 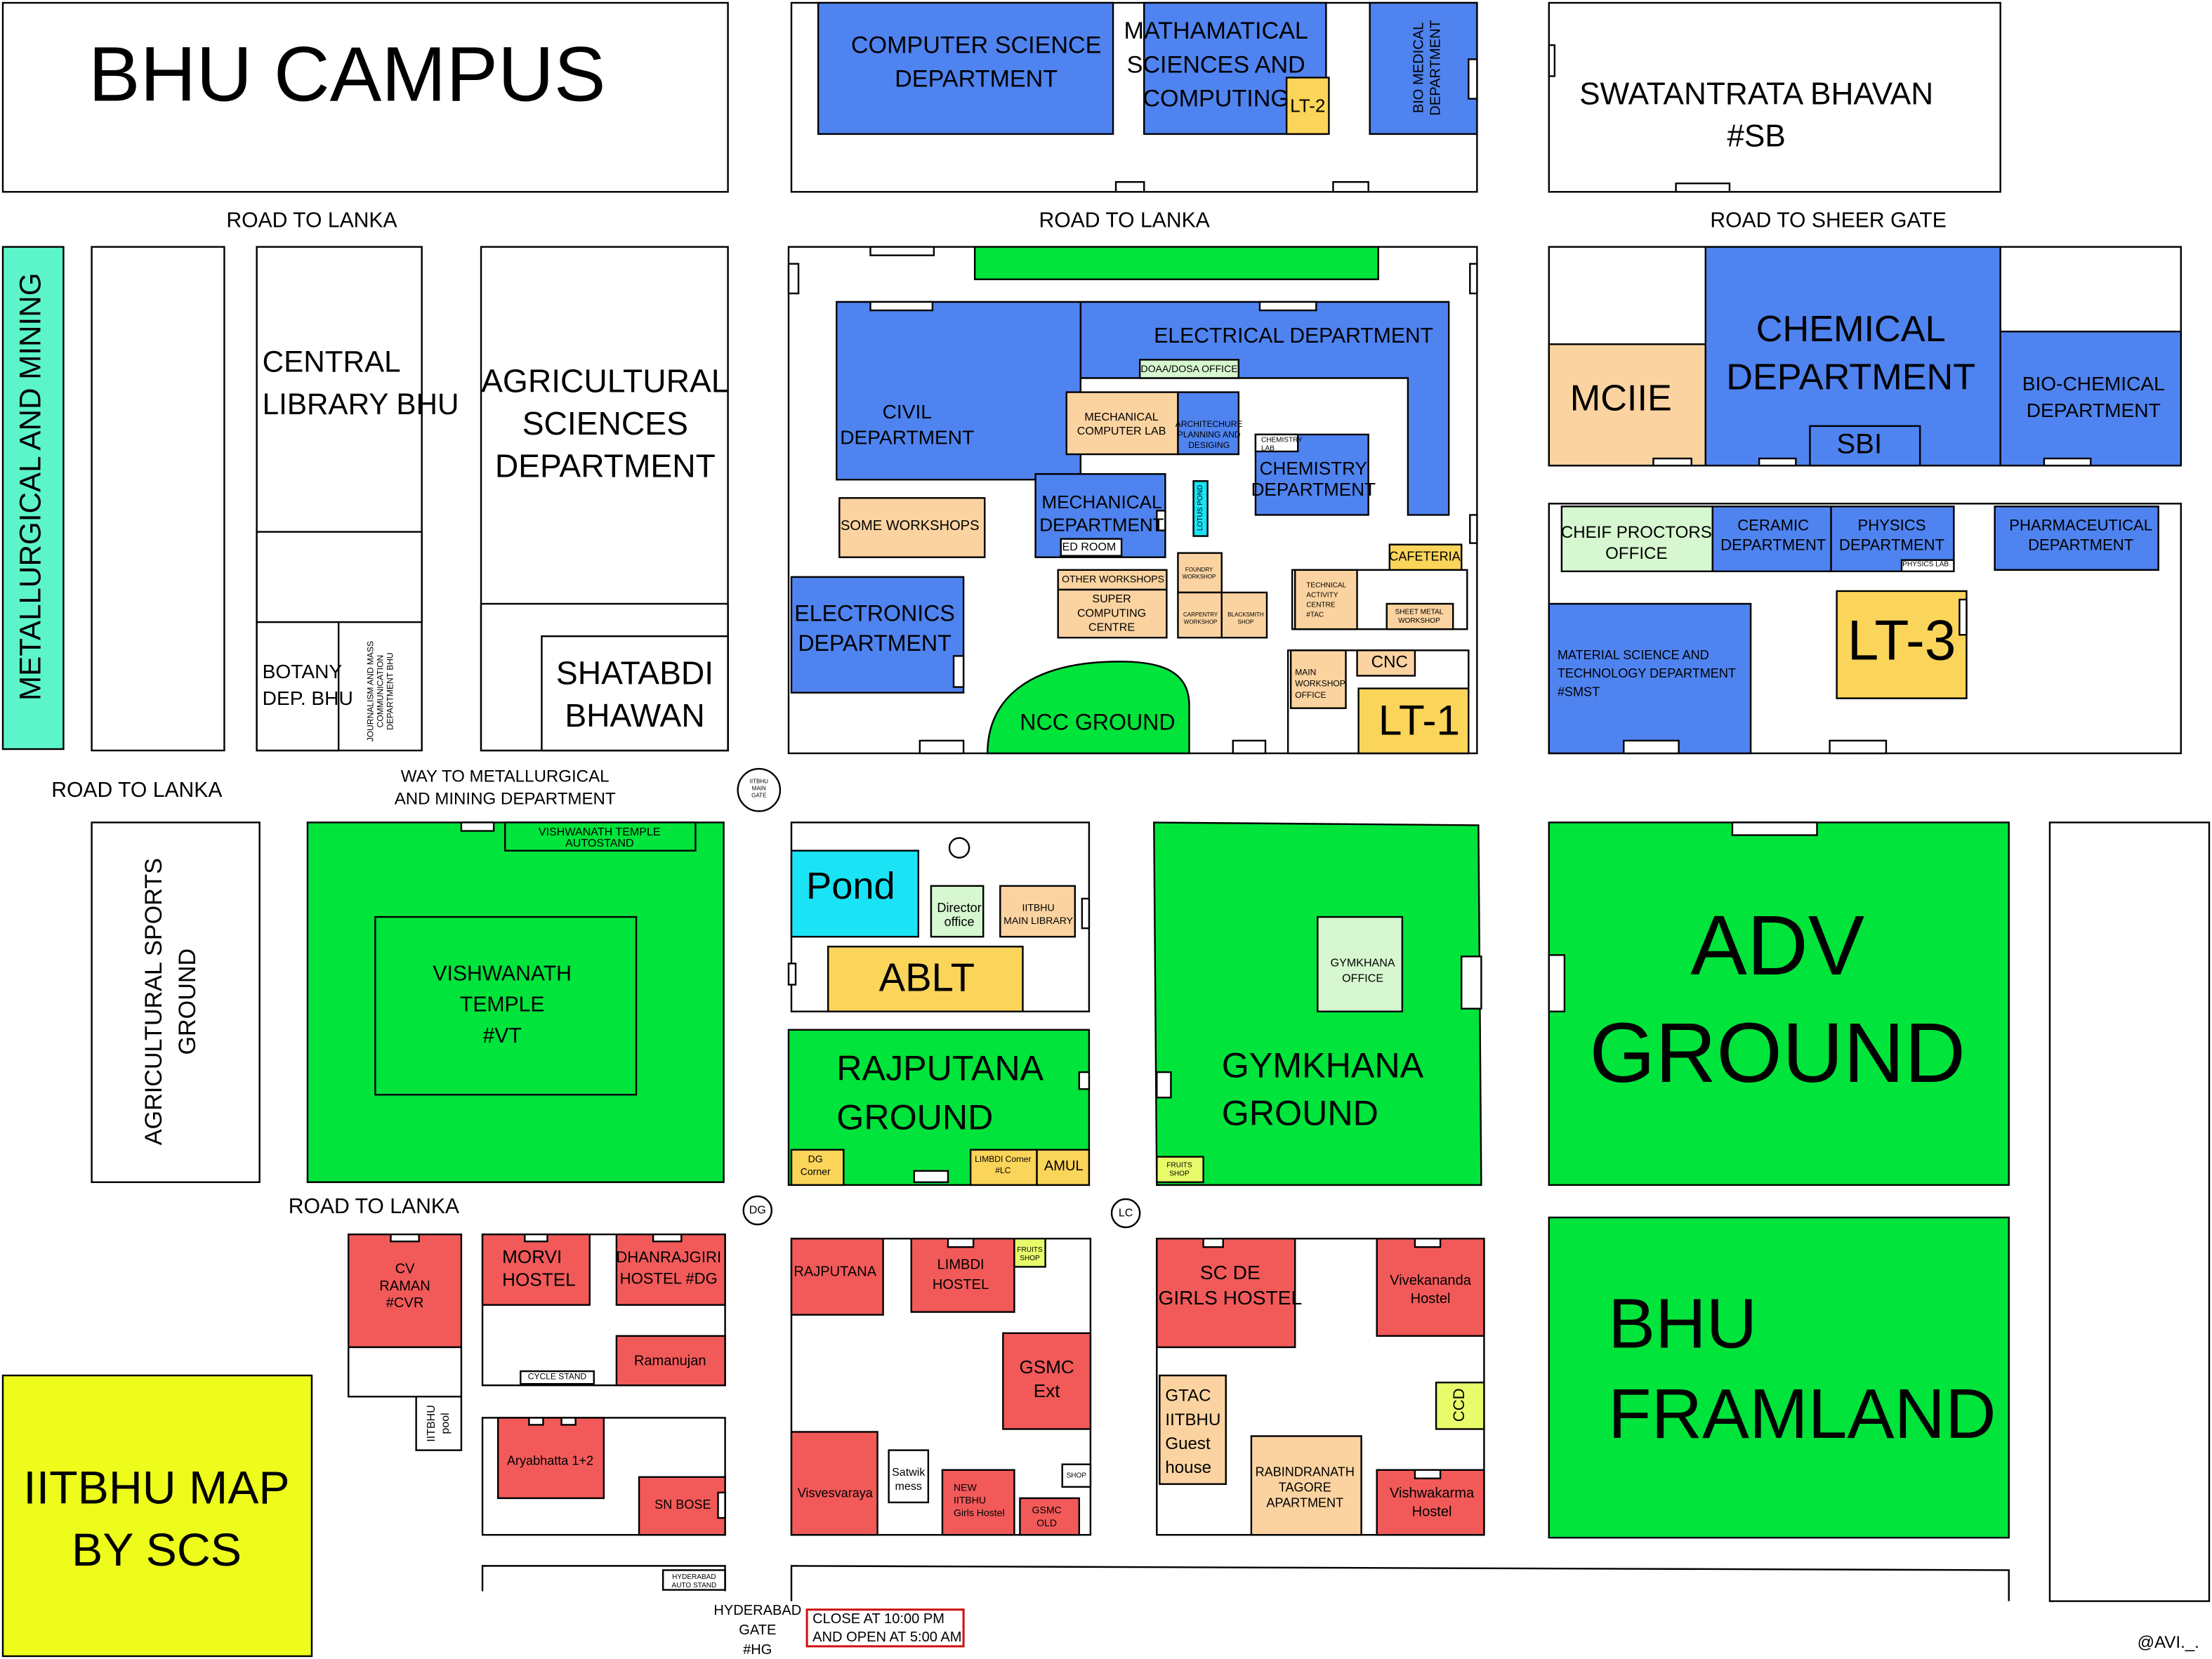 What do you see at coordinates (1209, 445) in the screenshot?
I see `place-label: DESIGING` at bounding box center [1209, 445].